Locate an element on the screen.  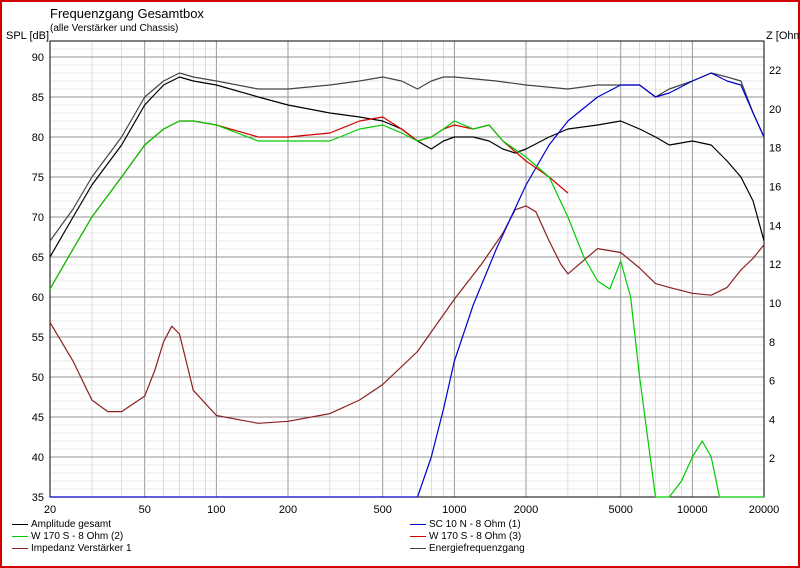
x-tick-label: 5000 is located at coordinates (620, 510).